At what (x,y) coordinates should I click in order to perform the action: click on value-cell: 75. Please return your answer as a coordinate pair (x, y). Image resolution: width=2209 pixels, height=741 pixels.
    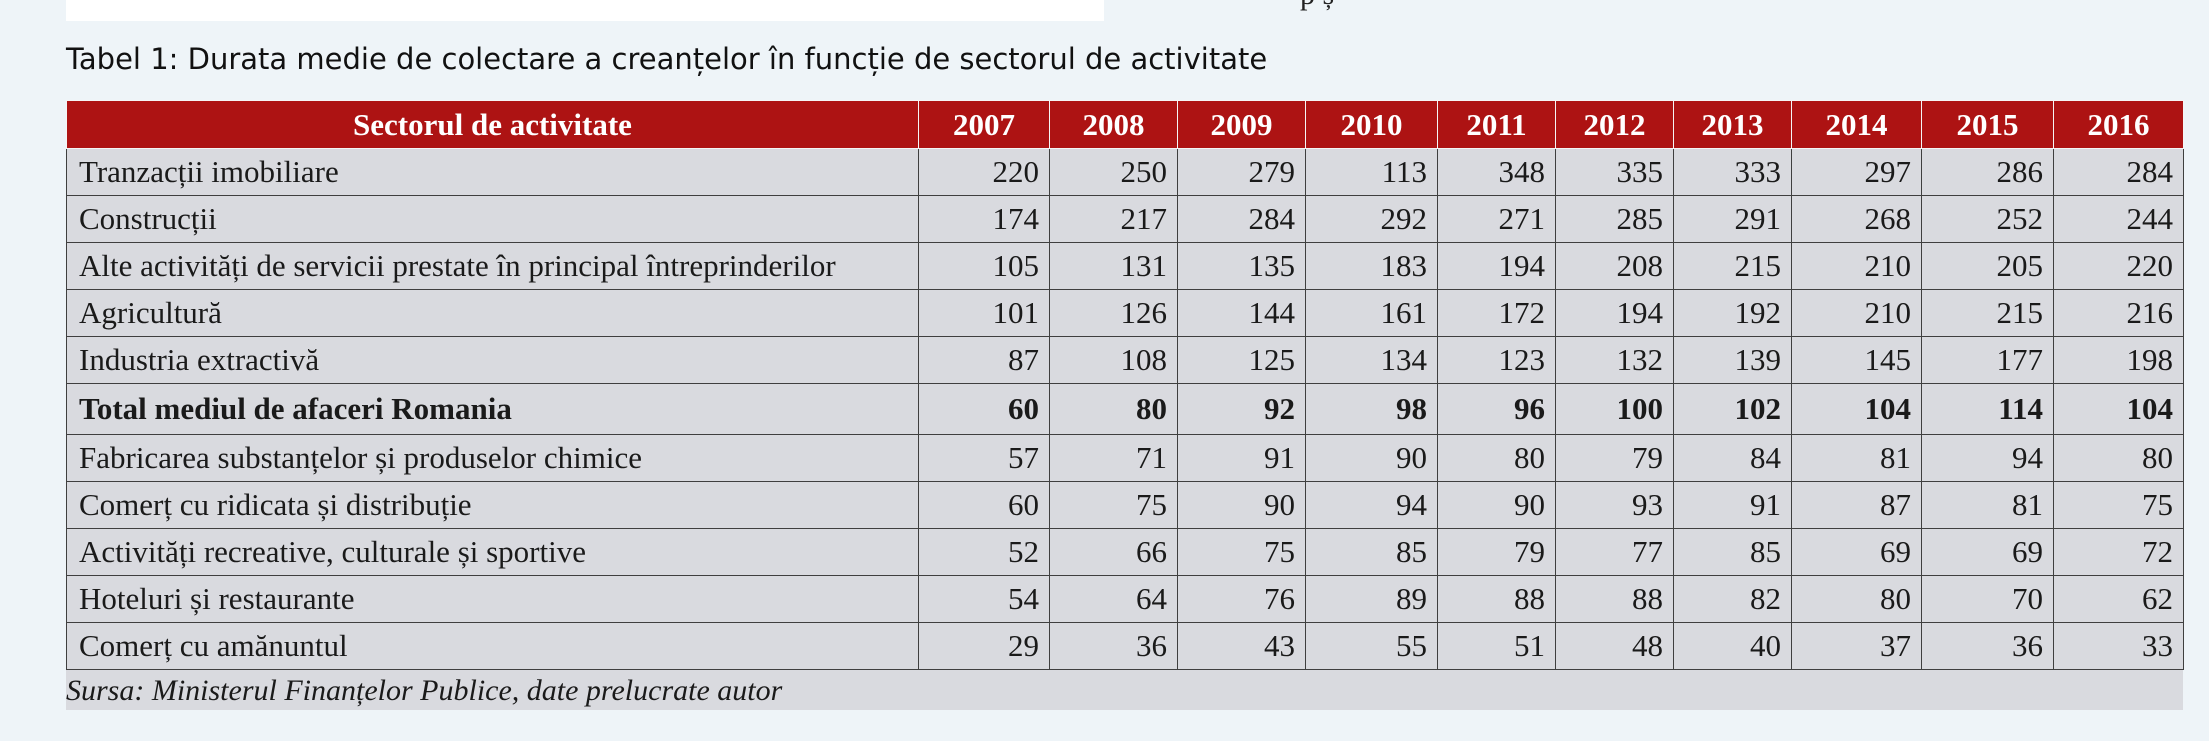
    Looking at the image, I should click on (1113, 505).